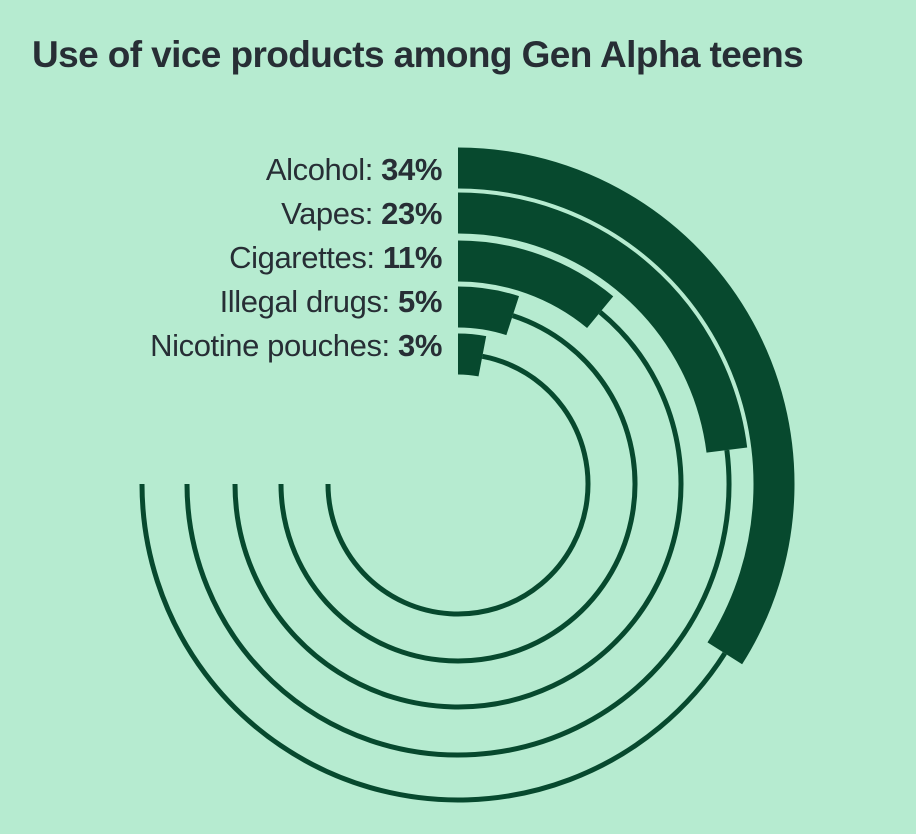 This screenshot has width=916, height=834. Describe the element at coordinates (535, 284) in the screenshot. I see `bar-arc-cigarettes` at that location.